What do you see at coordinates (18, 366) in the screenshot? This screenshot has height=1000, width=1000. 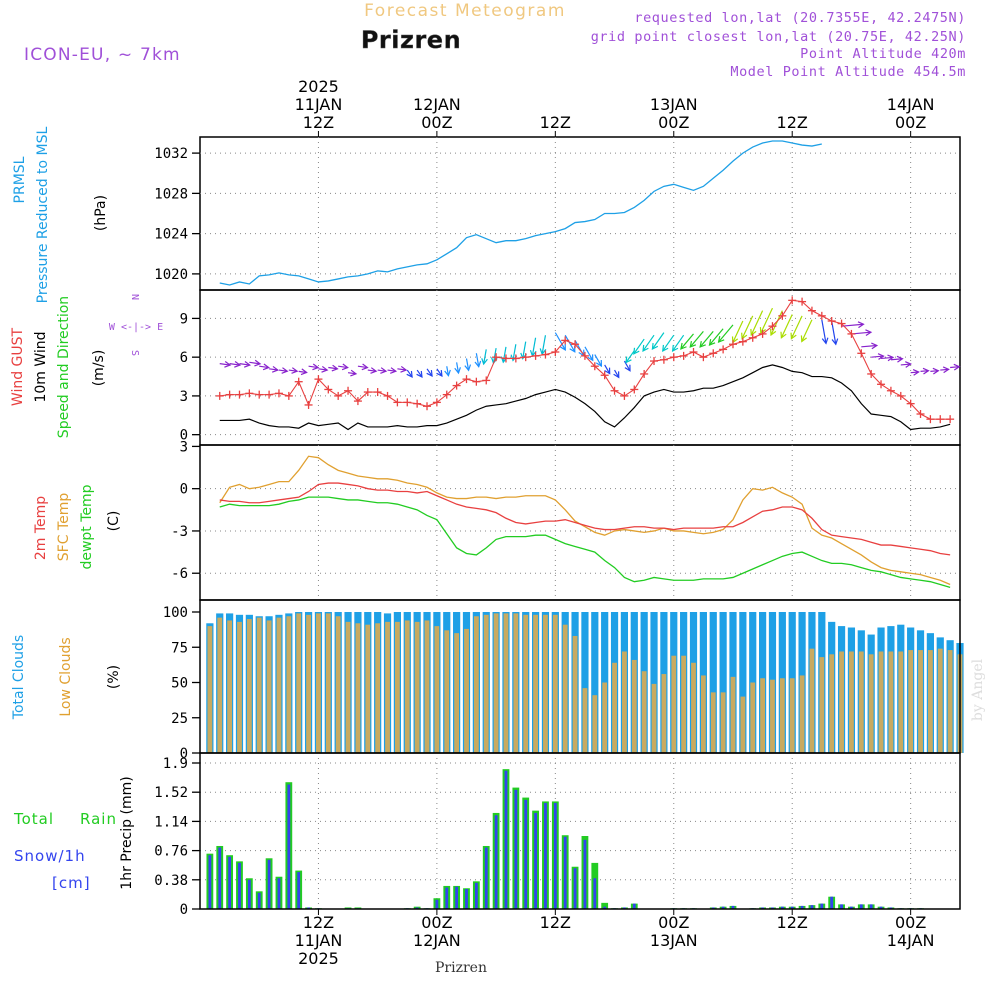 I see `wind-gust-label: Wind GUST` at bounding box center [18, 366].